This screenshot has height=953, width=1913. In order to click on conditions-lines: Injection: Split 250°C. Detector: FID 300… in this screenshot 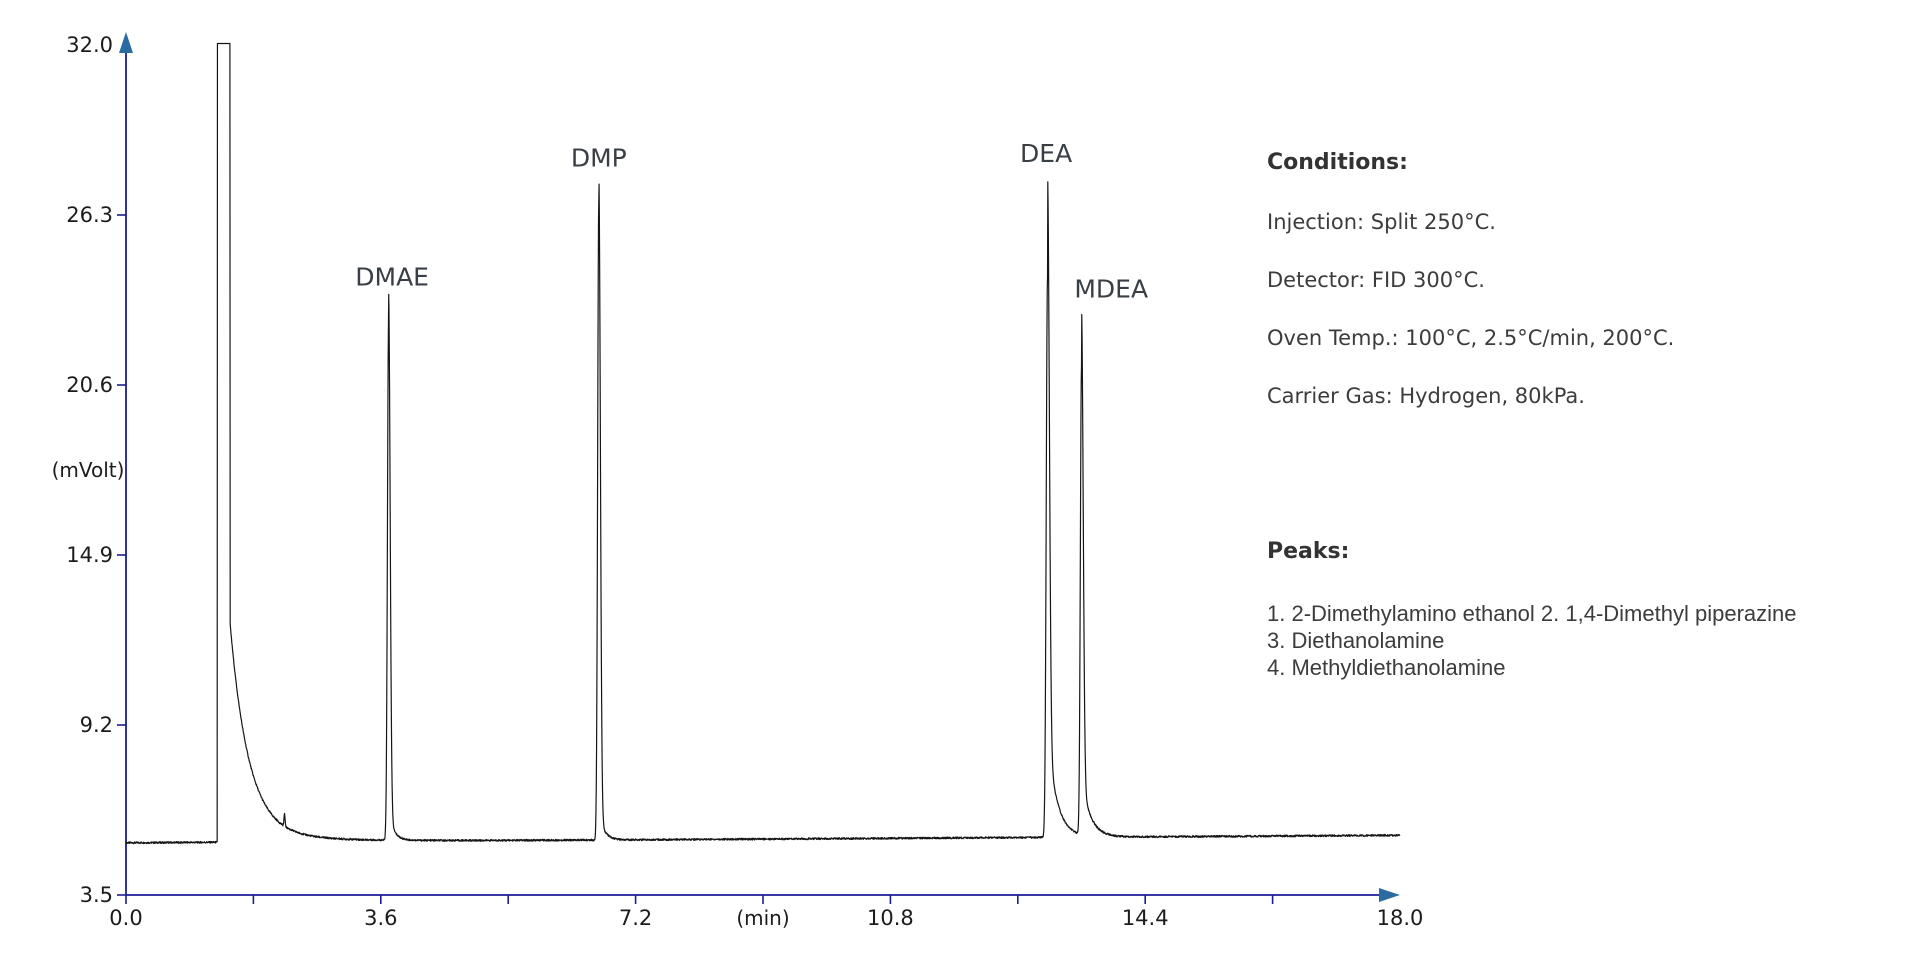, I will do `click(1577, 309)`.